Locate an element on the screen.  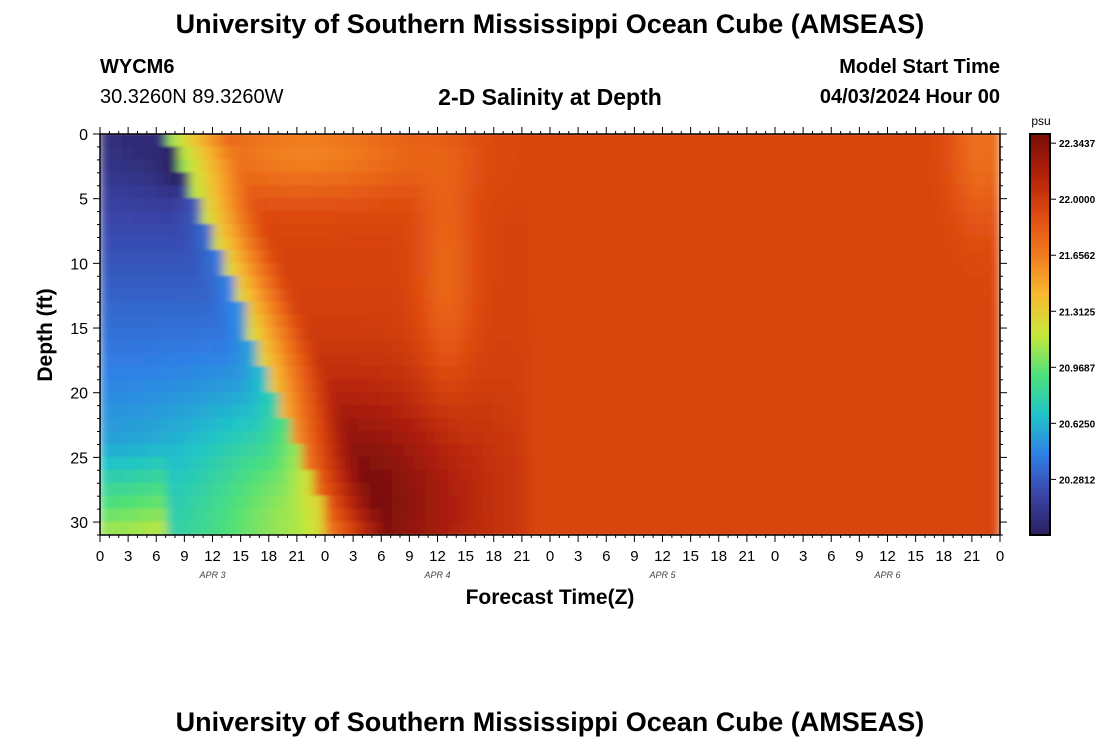
x-tick-label: 21 is located at coordinates (522, 556).